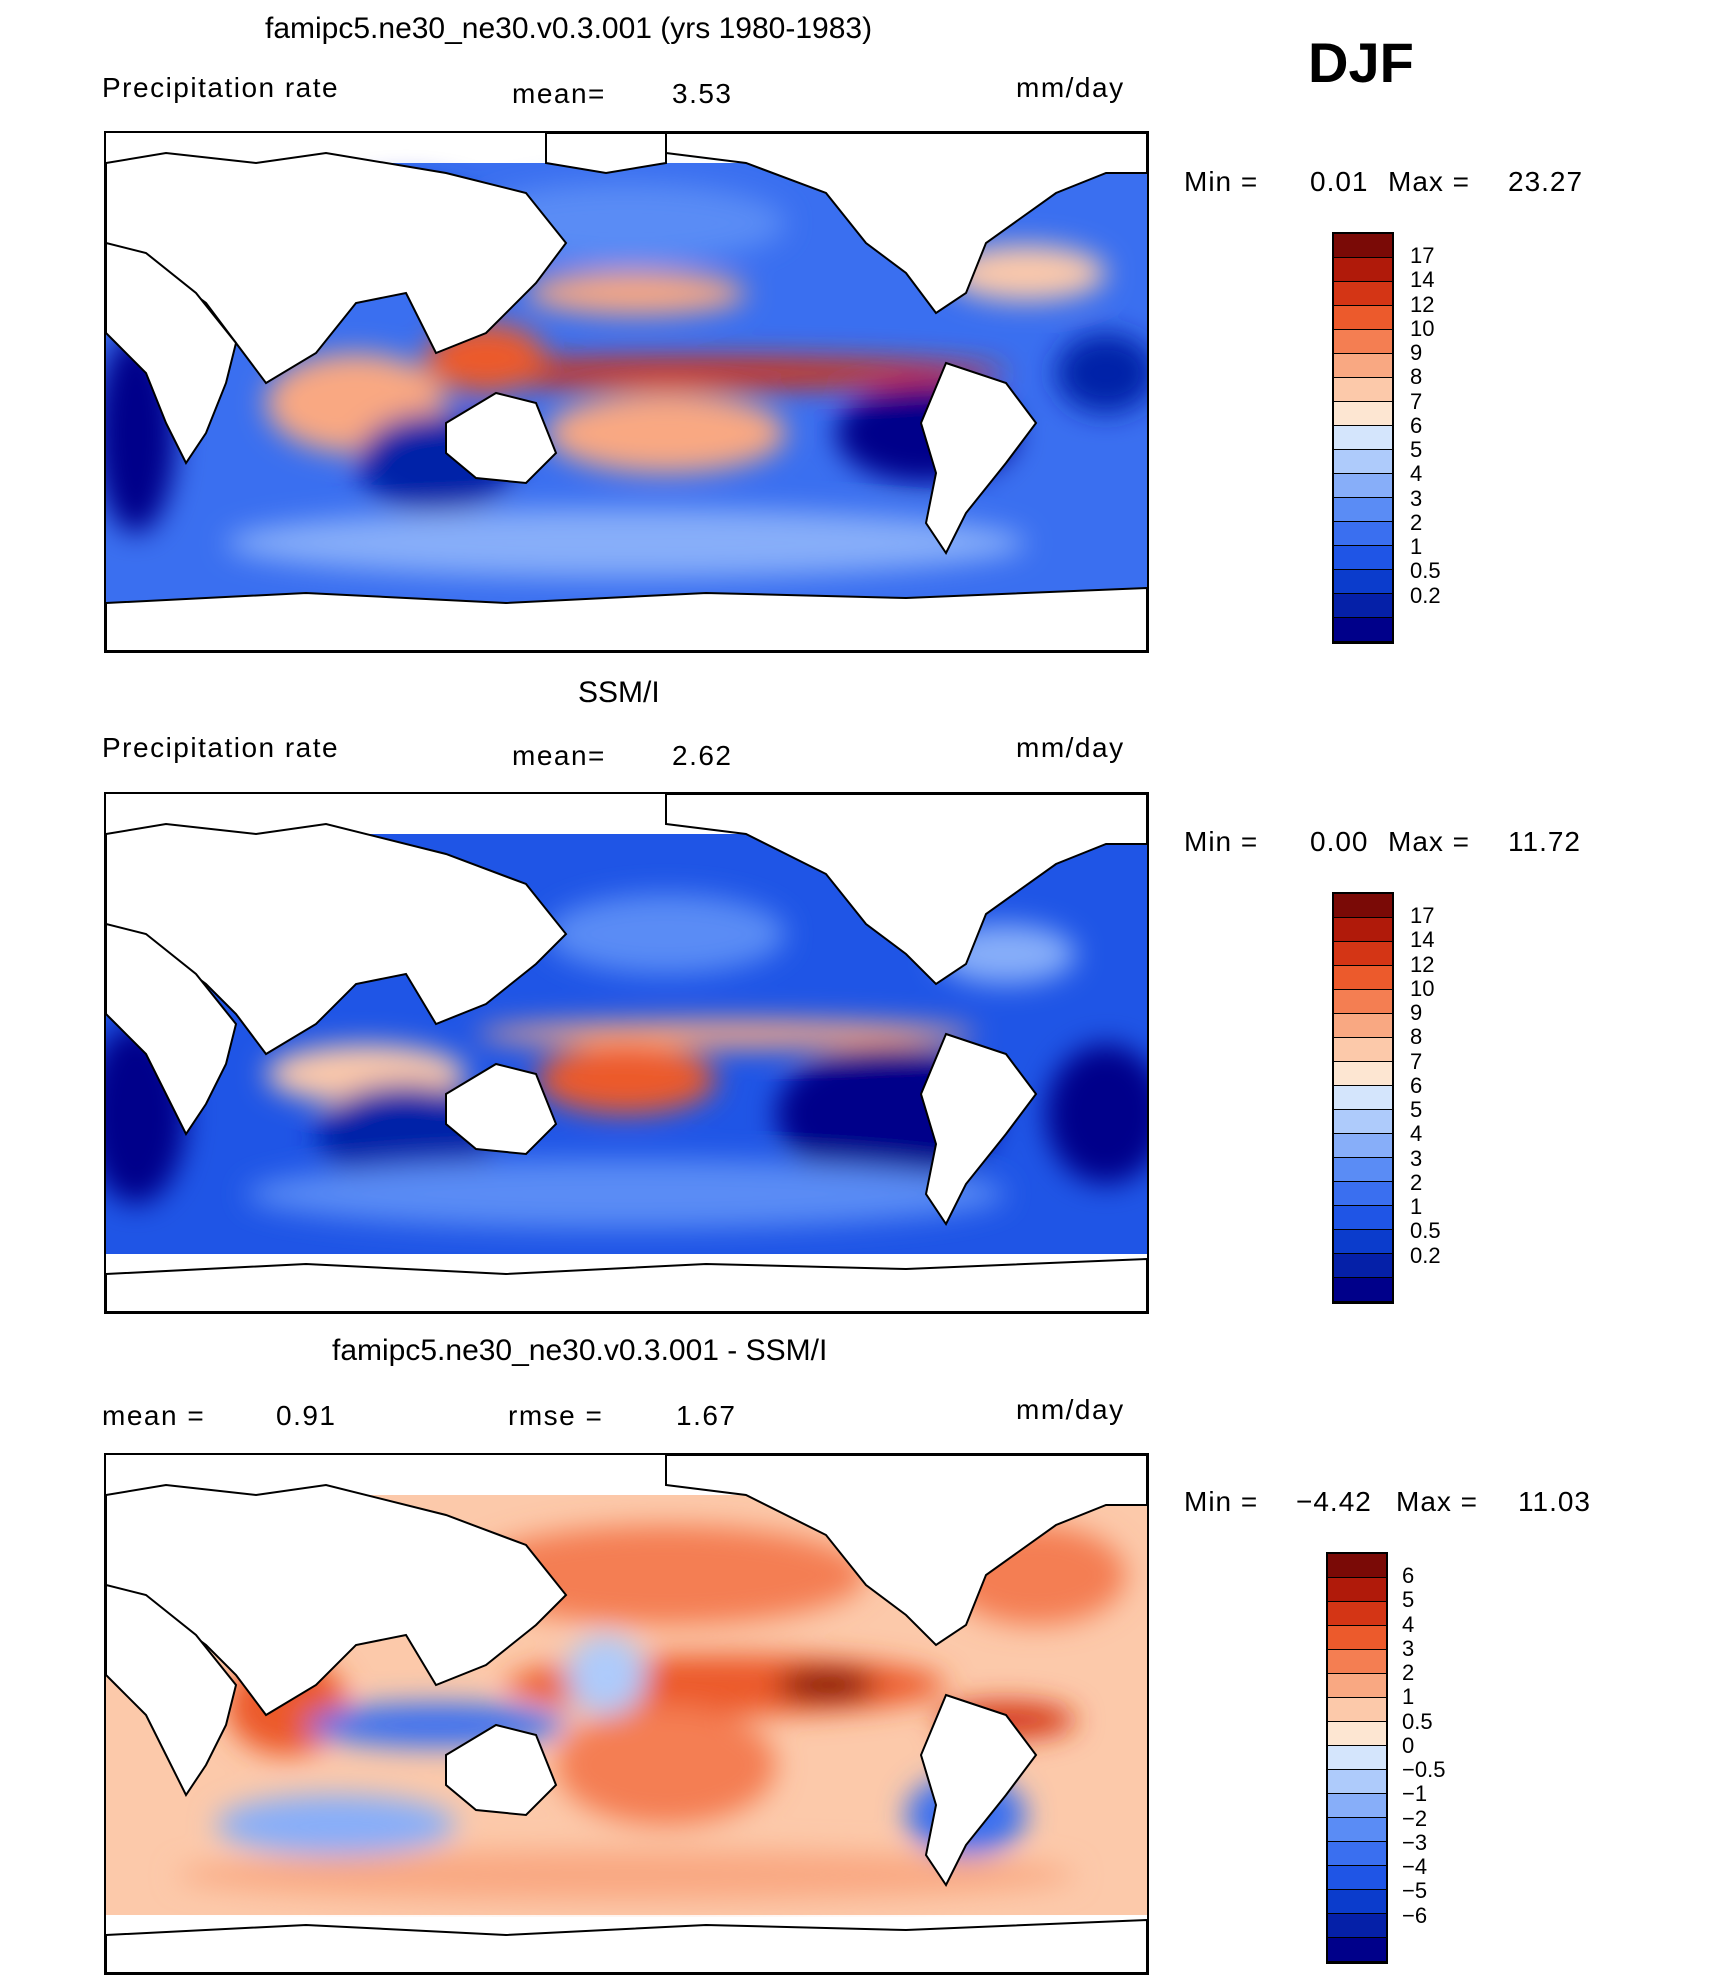 The width and height of the screenshot is (1710, 1979). What do you see at coordinates (1070, 1409) in the screenshot?
I see `panel-3-units: mm/day` at bounding box center [1070, 1409].